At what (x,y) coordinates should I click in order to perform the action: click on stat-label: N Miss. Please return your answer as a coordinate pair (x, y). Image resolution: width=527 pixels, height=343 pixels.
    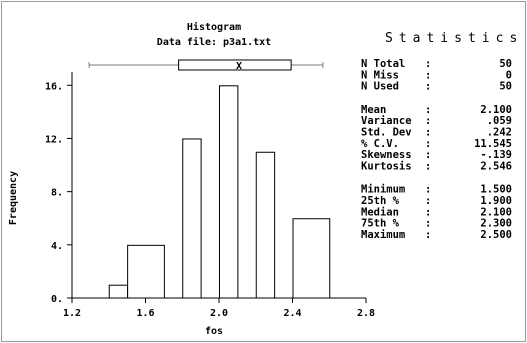
    Looking at the image, I should click on (380, 75).